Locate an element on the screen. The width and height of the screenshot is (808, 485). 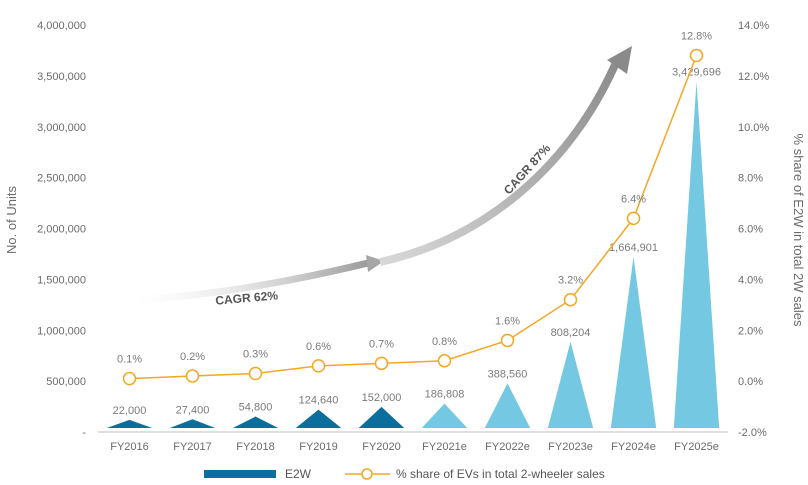
share-value-label: 12.8% is located at coordinates (696, 37).